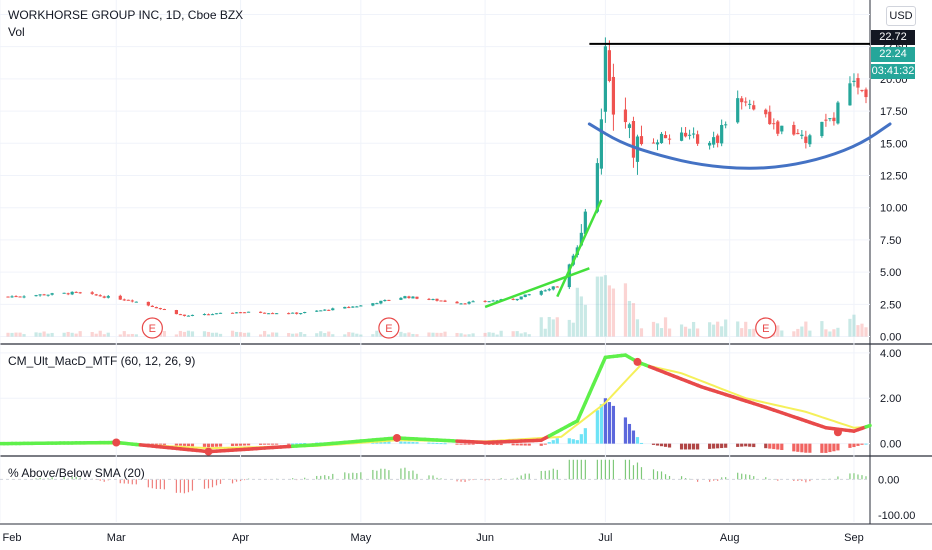  Describe the element at coordinates (893, 71) in the screenshot. I see `countdown-tag: 03:41:32` at that location.